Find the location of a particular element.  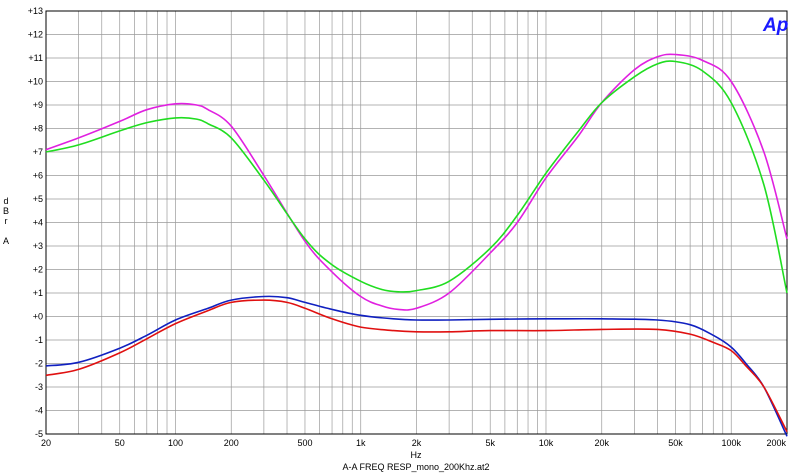

x-tick-label: 2k is located at coordinates (417, 443).